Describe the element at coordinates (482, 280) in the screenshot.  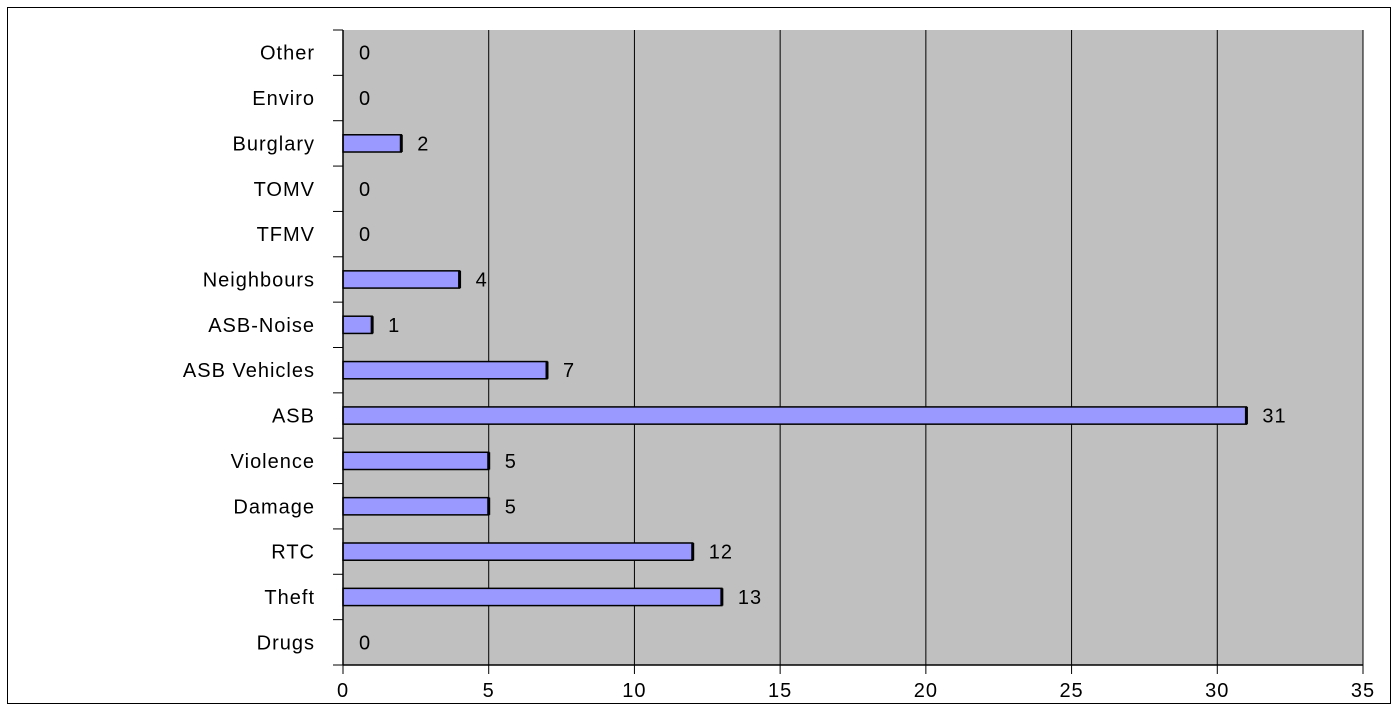
I see `data-label: 4` at that location.